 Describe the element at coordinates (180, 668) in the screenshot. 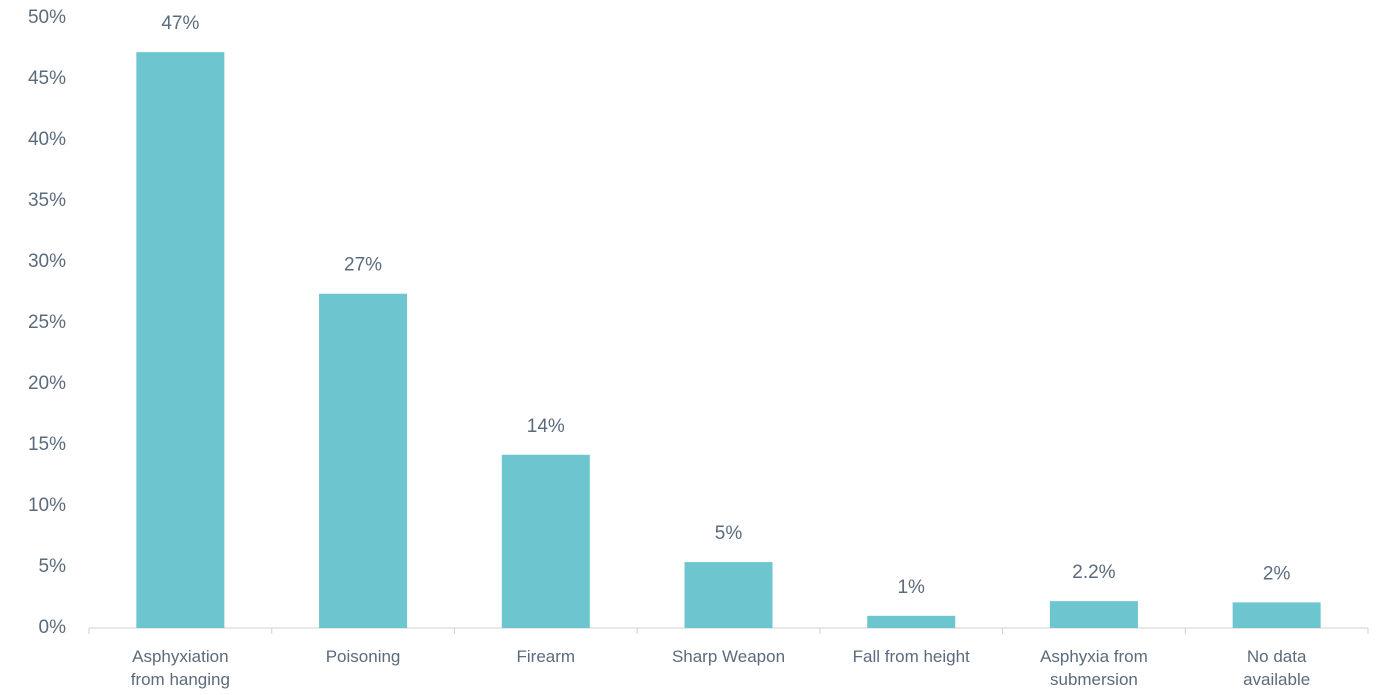

I see `x-tick-label: Asphyxiation from hanging` at that location.